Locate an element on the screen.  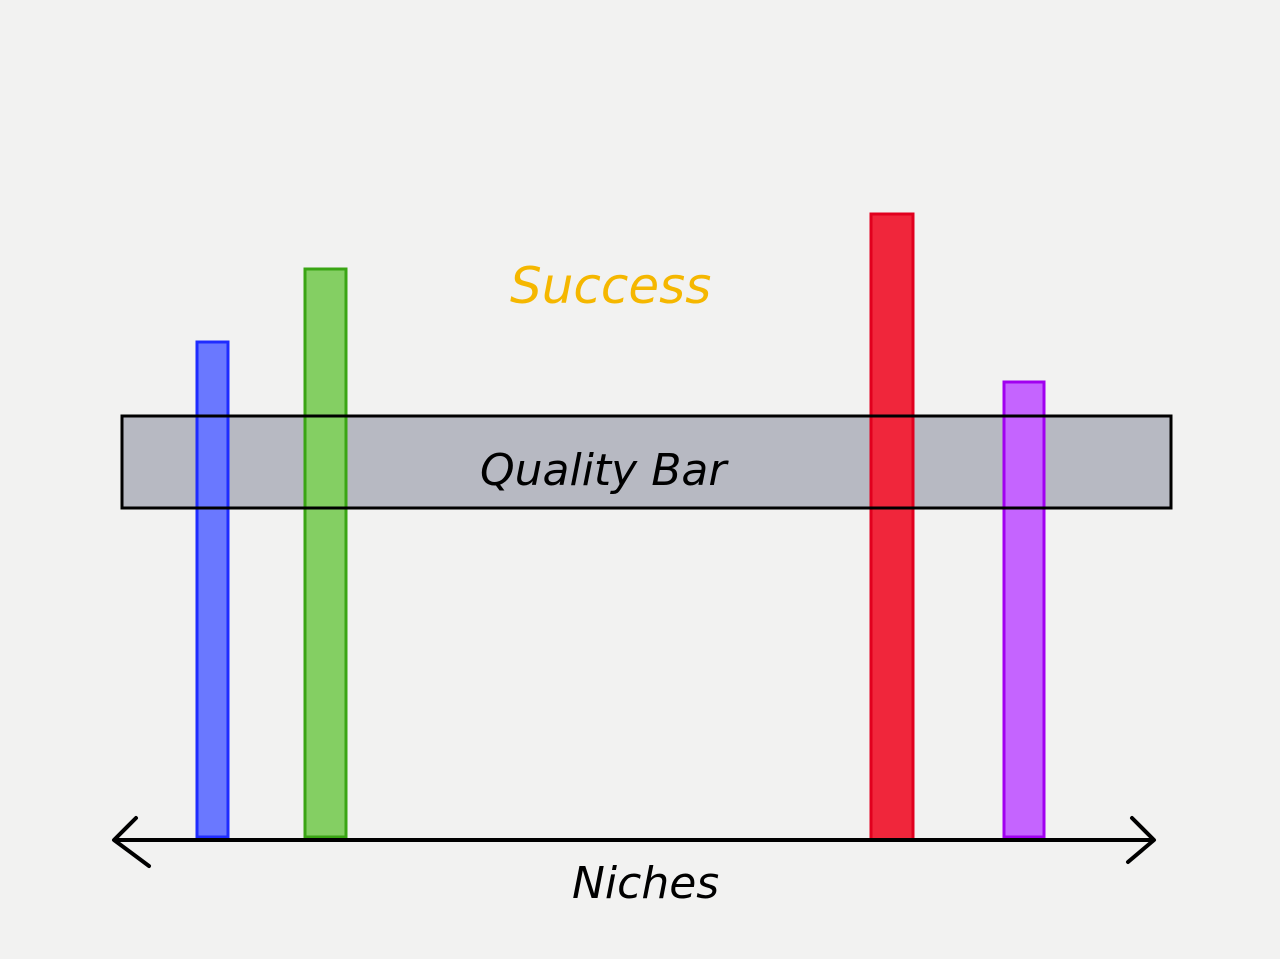
quality-bar-band is located at coordinates (646, 462).